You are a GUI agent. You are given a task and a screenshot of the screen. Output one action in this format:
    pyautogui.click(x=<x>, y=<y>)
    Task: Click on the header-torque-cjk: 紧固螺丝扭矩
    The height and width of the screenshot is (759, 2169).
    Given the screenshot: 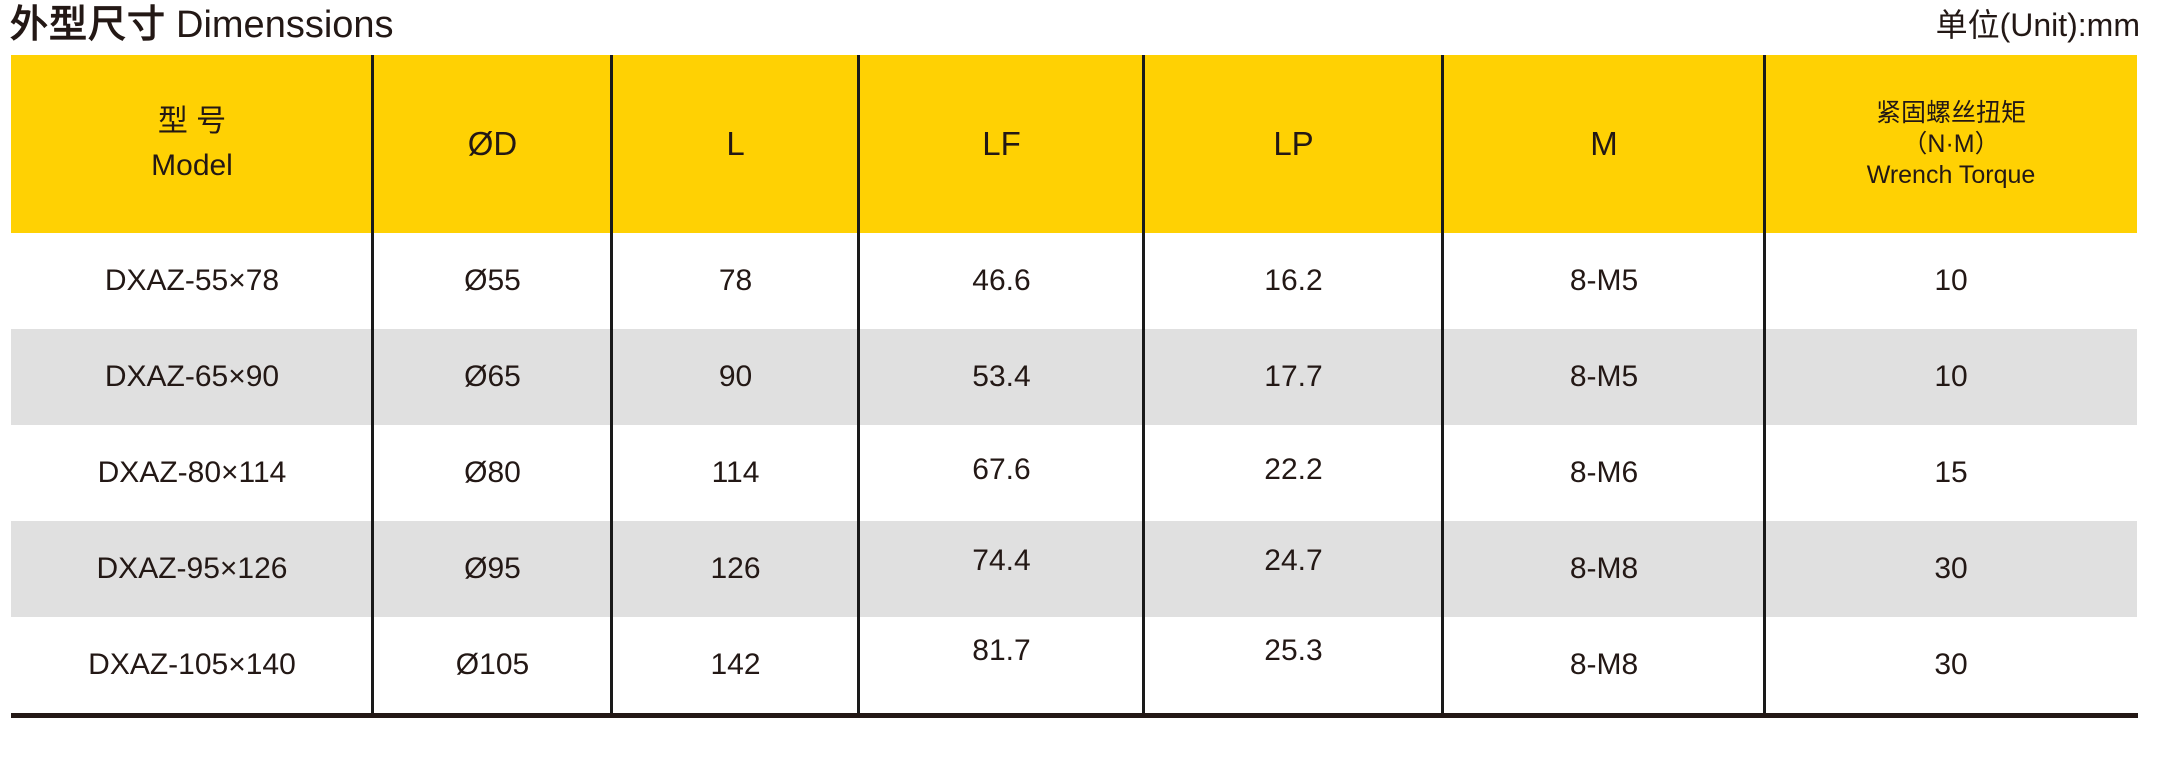 What is the action you would take?
    pyautogui.click(x=1950, y=112)
    